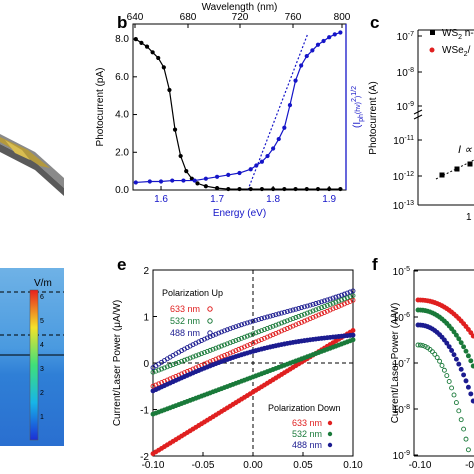 The image size is (474, 474). Describe the element at coordinates (403, 177) in the screenshot. I see `y-tick-label: 10⁻¹²` at that location.